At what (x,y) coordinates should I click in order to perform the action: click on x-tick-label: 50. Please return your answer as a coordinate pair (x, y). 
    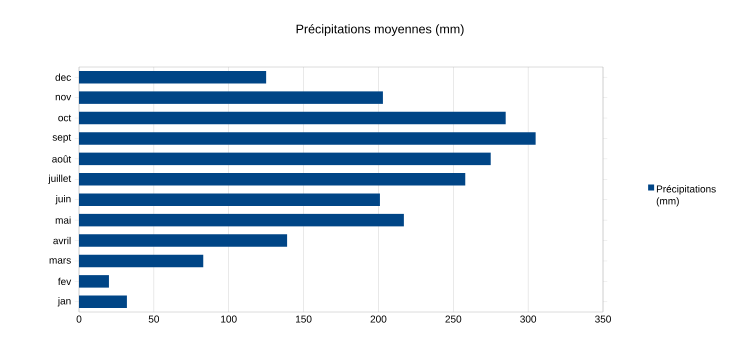
    Looking at the image, I should click on (154, 319).